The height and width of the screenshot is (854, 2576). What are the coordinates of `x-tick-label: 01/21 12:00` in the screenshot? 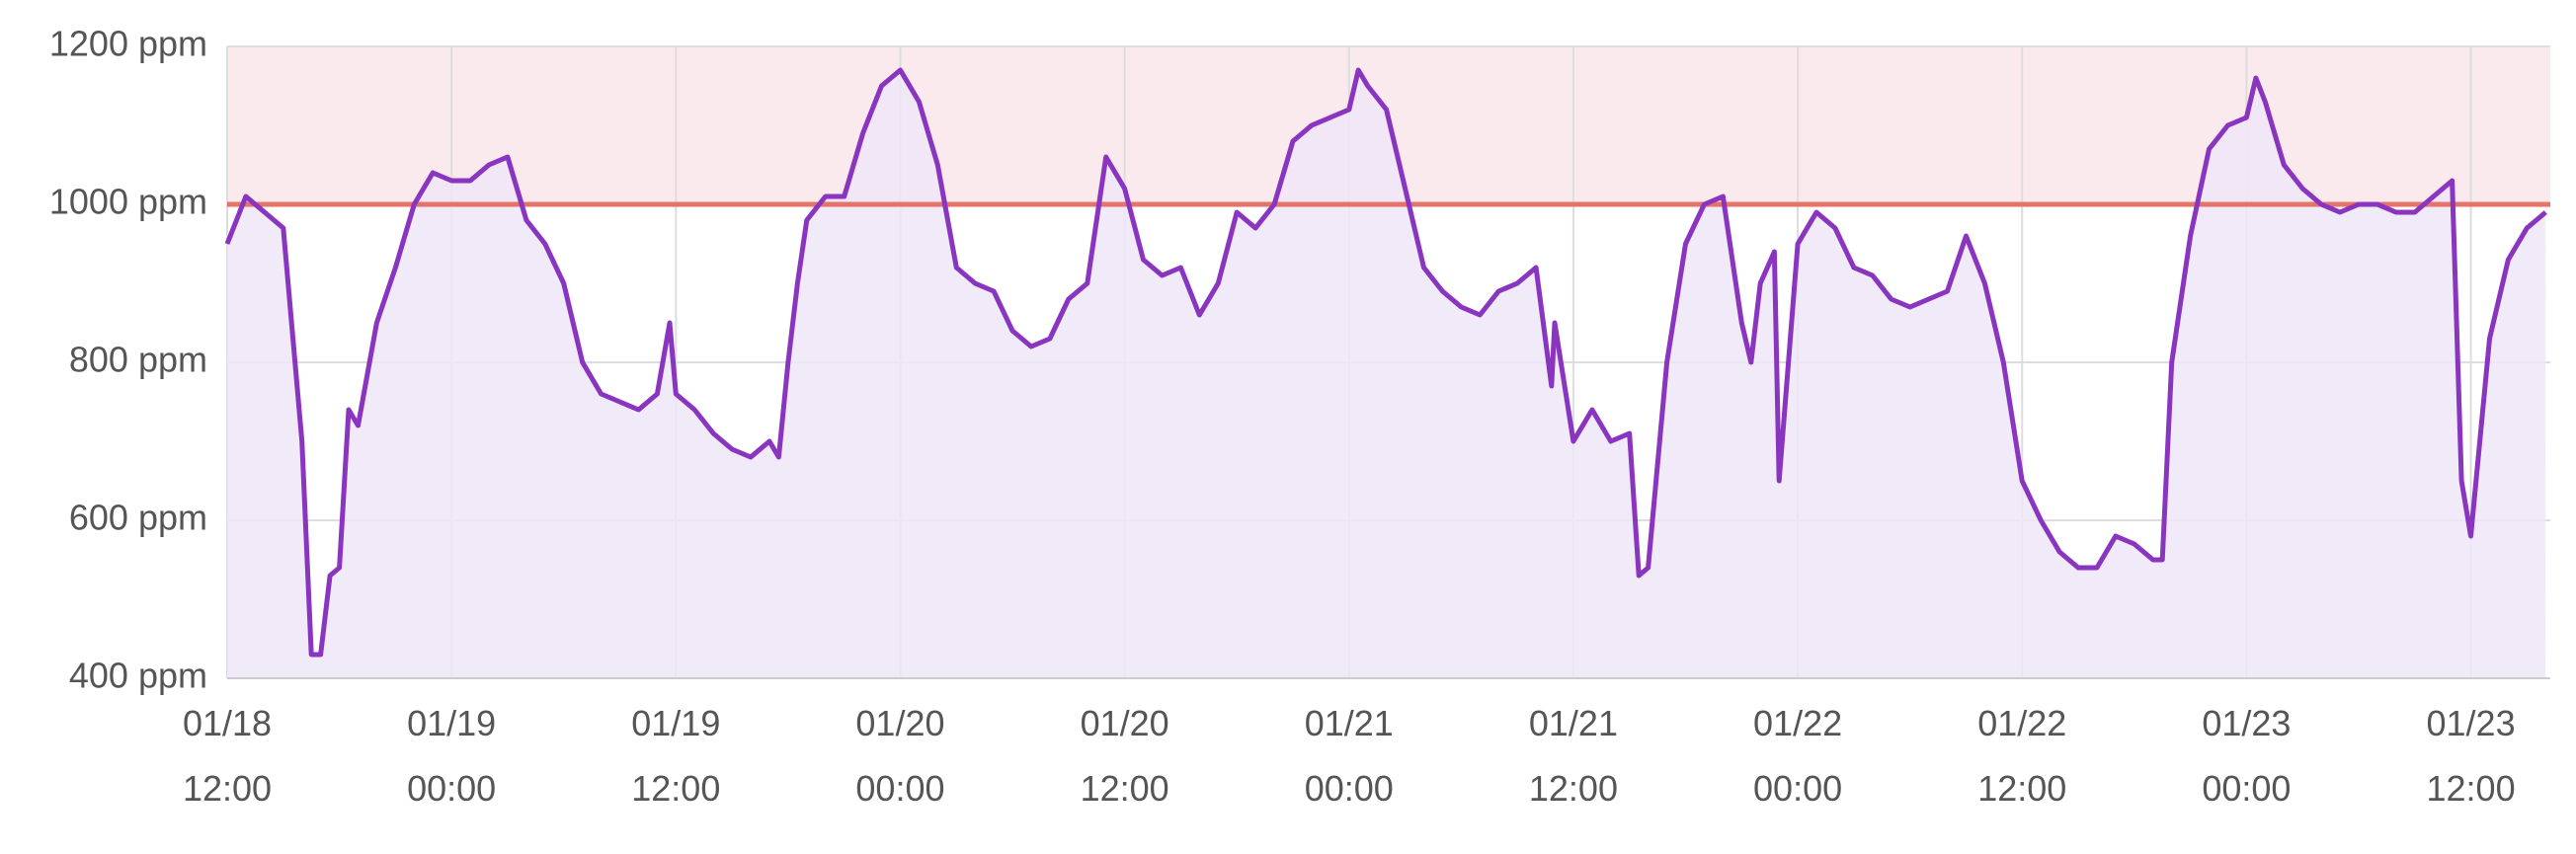 It's located at (1573, 756).